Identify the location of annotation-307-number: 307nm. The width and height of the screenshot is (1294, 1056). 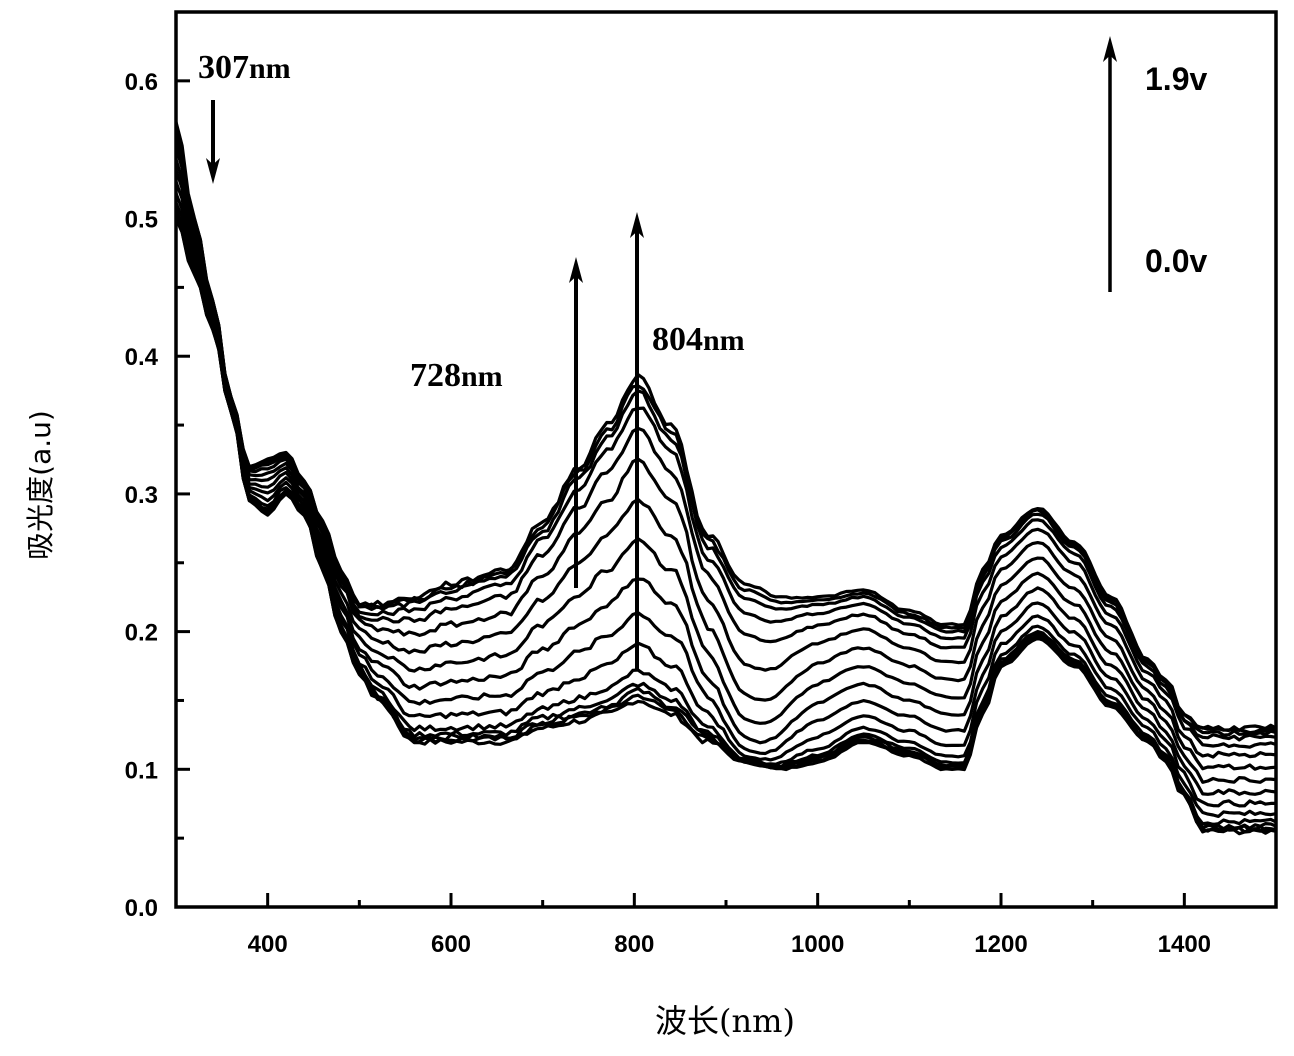
(244, 67).